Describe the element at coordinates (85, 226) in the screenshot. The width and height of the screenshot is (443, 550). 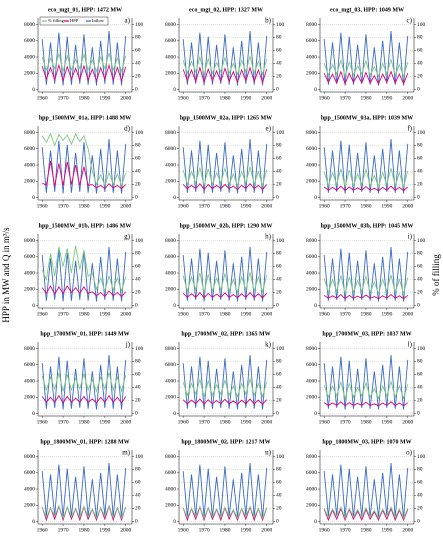
I see `panel-title: hpp_1500MW_01b, HPP: 1486 MW` at that location.